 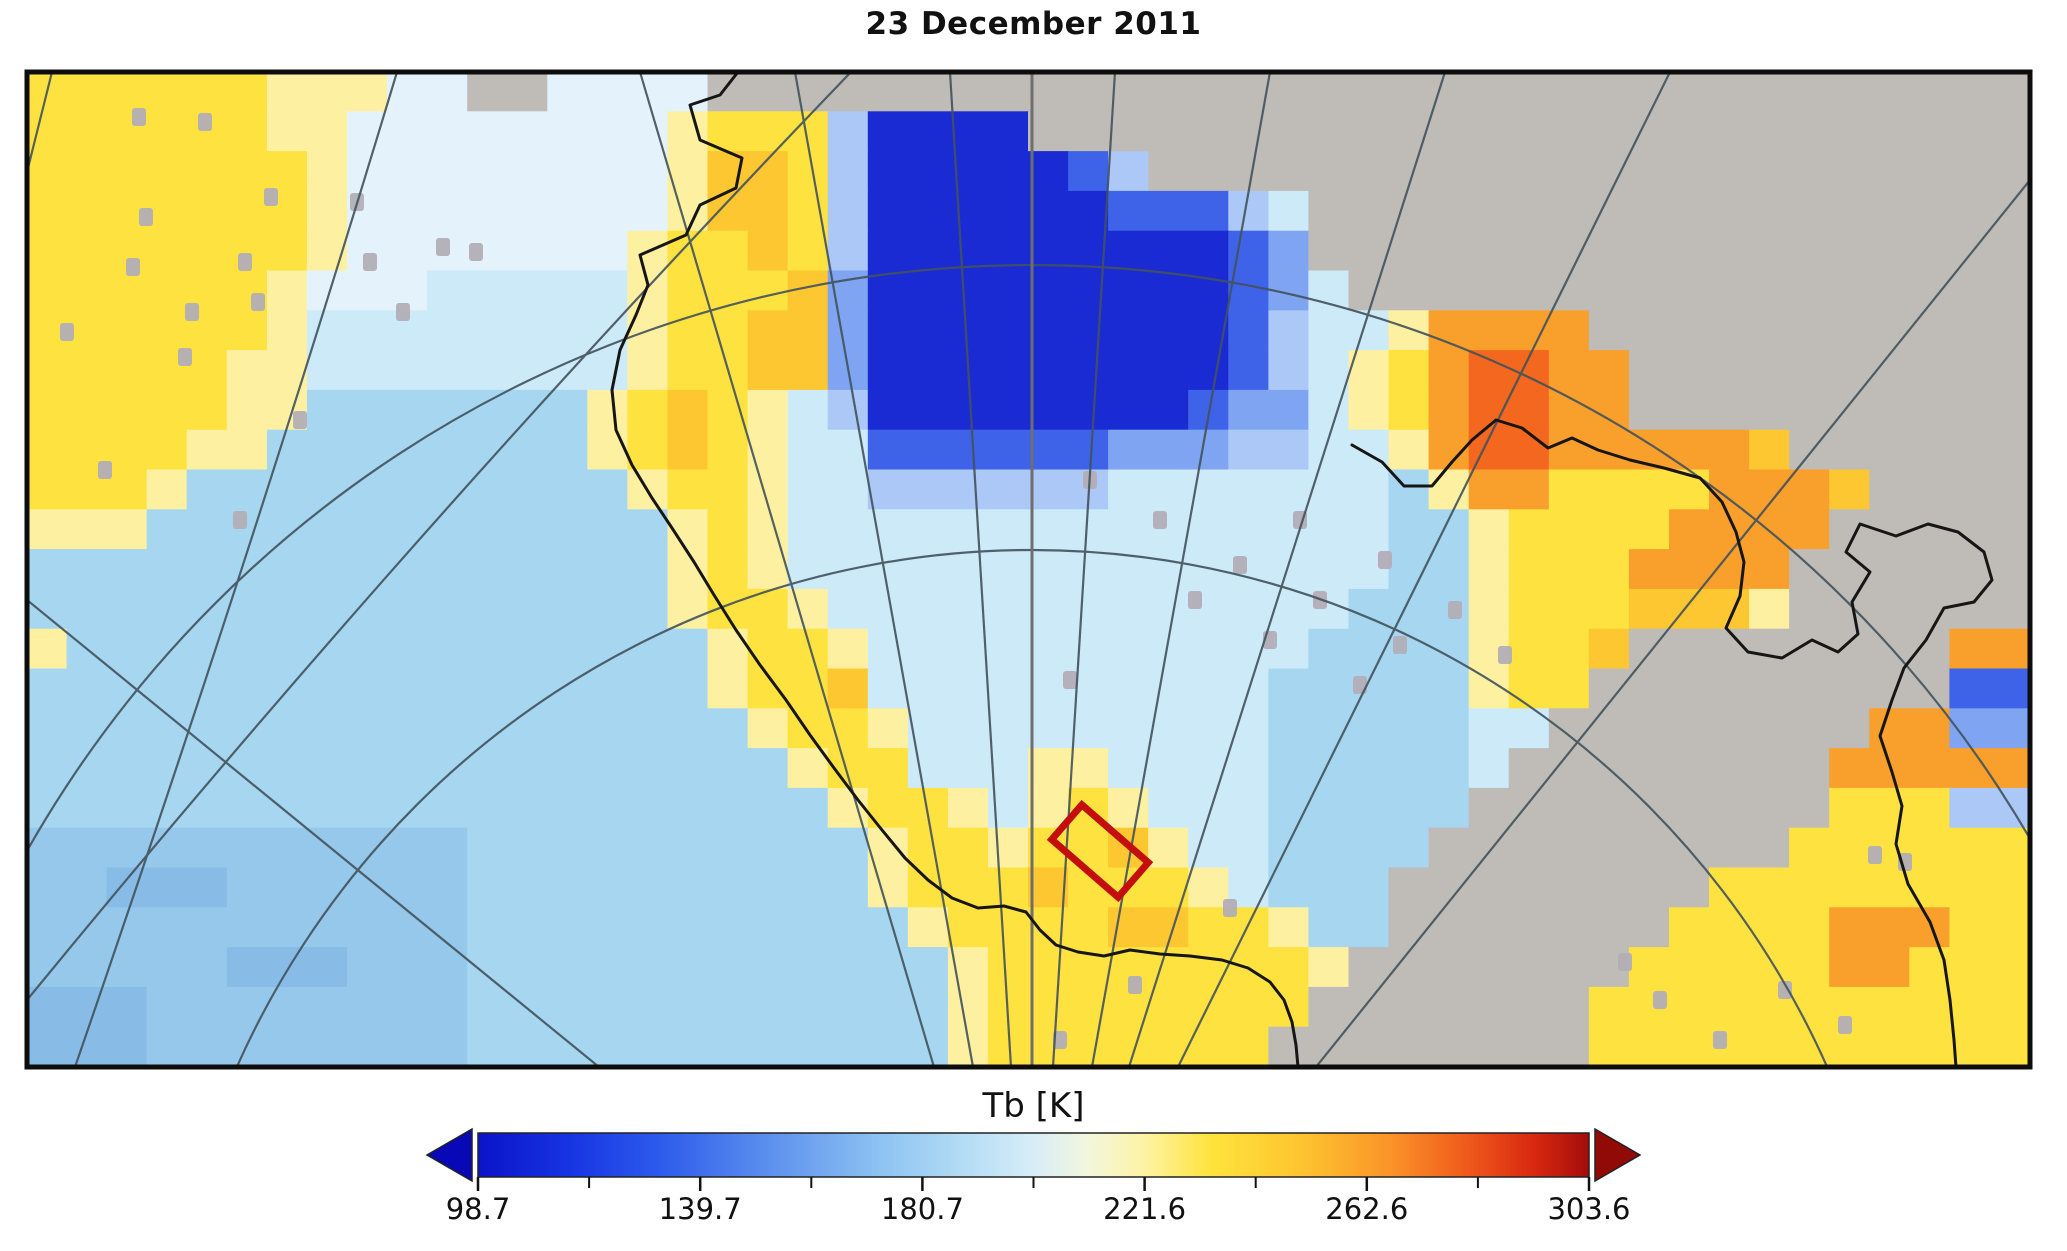 I want to click on colorbar-tick-label: 98.7, so click(x=478, y=1209).